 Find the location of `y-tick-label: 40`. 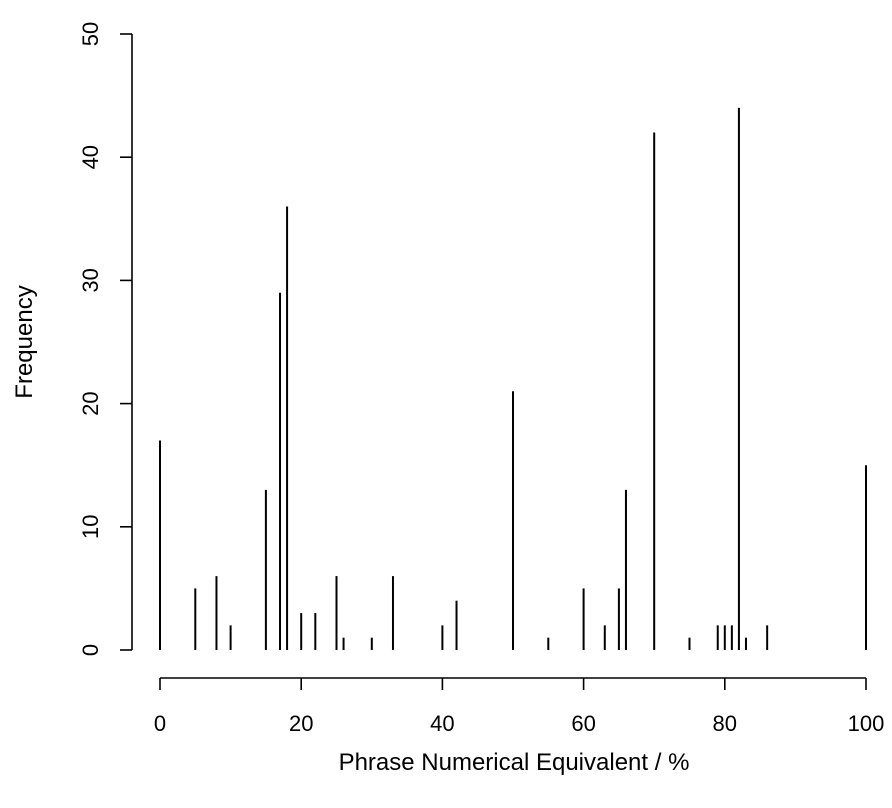

y-tick-label: 40 is located at coordinates (90, 157).